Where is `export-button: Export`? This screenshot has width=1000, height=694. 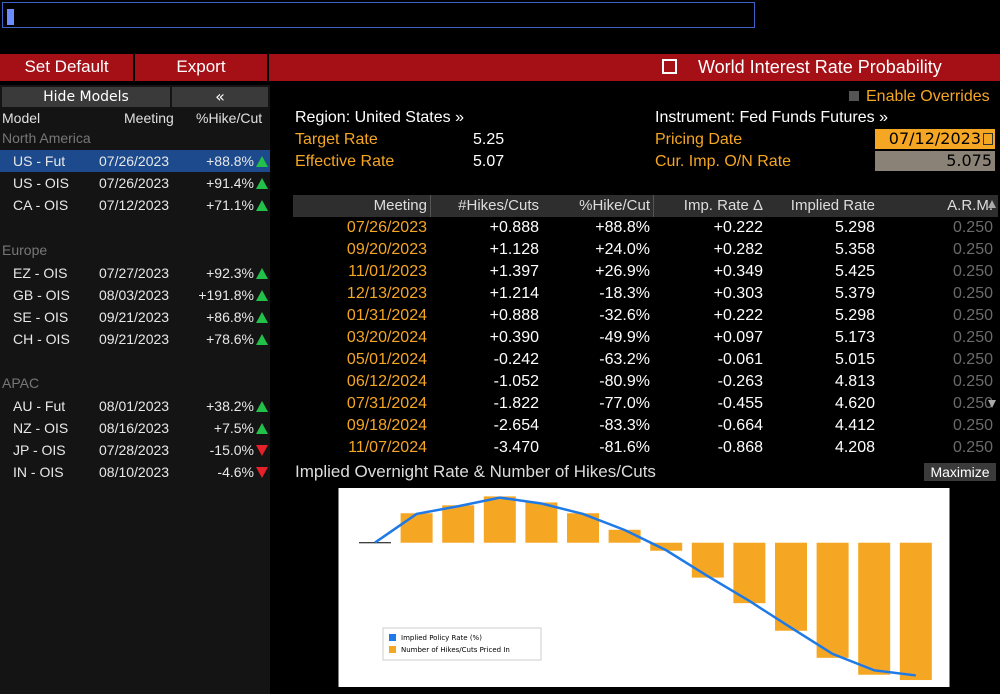 export-button: Export is located at coordinates (201, 66).